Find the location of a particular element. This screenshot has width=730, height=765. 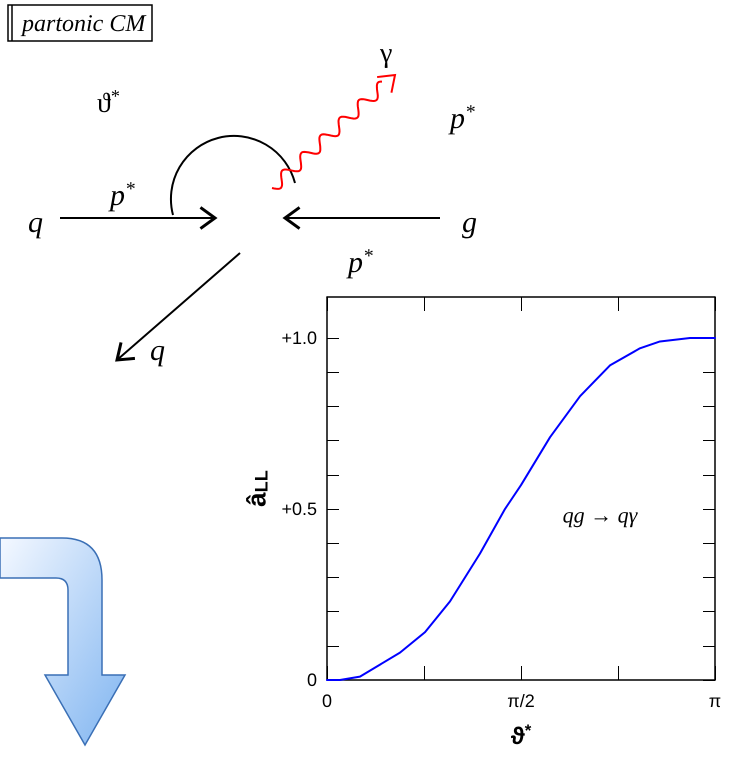

x-tick-label: π/2 is located at coordinates (521, 701).